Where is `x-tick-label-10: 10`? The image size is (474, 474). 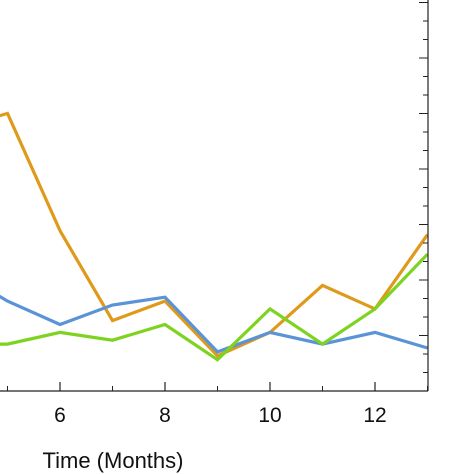 x-tick-label-10: 10 is located at coordinates (269, 415).